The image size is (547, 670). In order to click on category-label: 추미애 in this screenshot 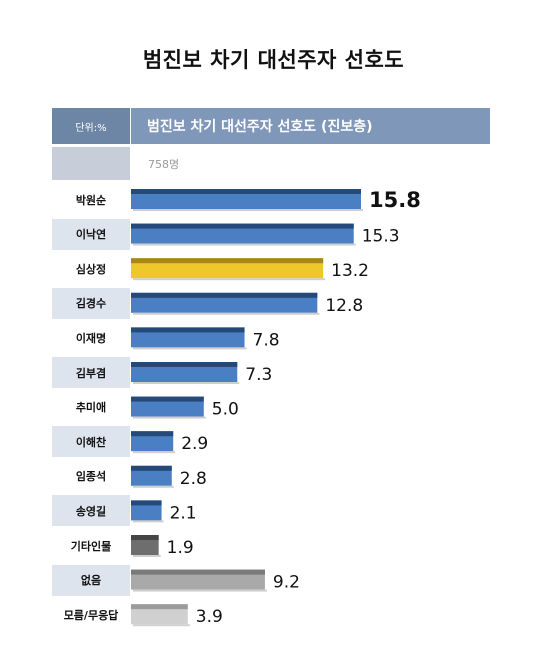, I will do `click(91, 408)`.